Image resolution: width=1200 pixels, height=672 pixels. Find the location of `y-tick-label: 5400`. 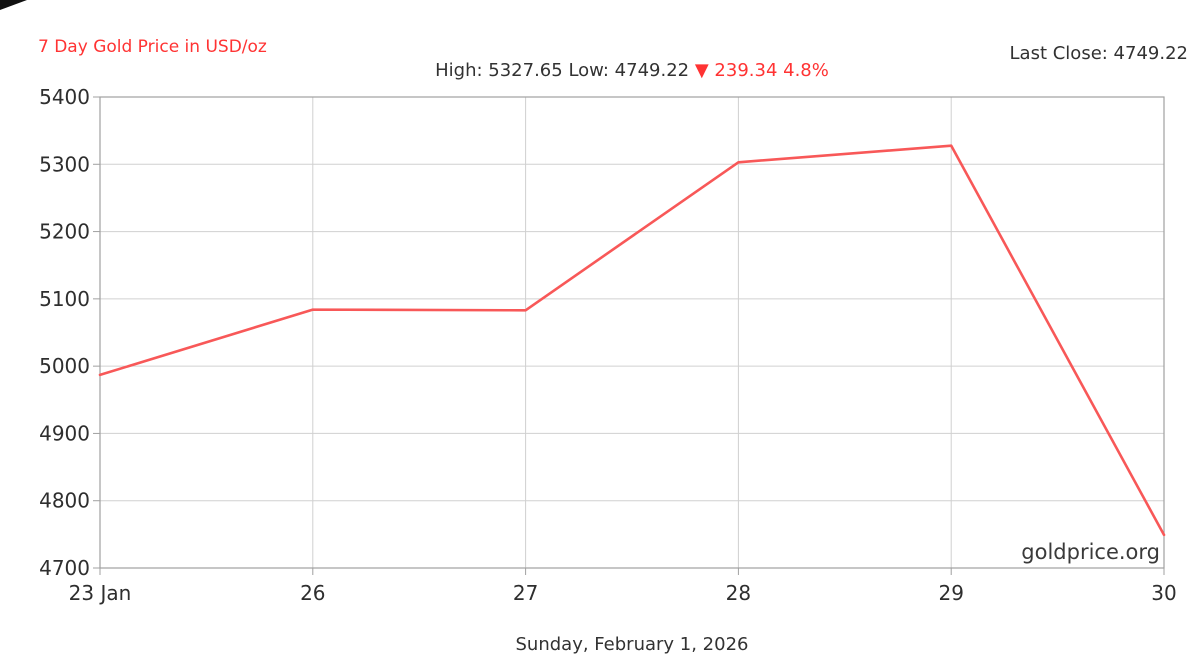

y-tick-label: 5400 is located at coordinates (64, 97).